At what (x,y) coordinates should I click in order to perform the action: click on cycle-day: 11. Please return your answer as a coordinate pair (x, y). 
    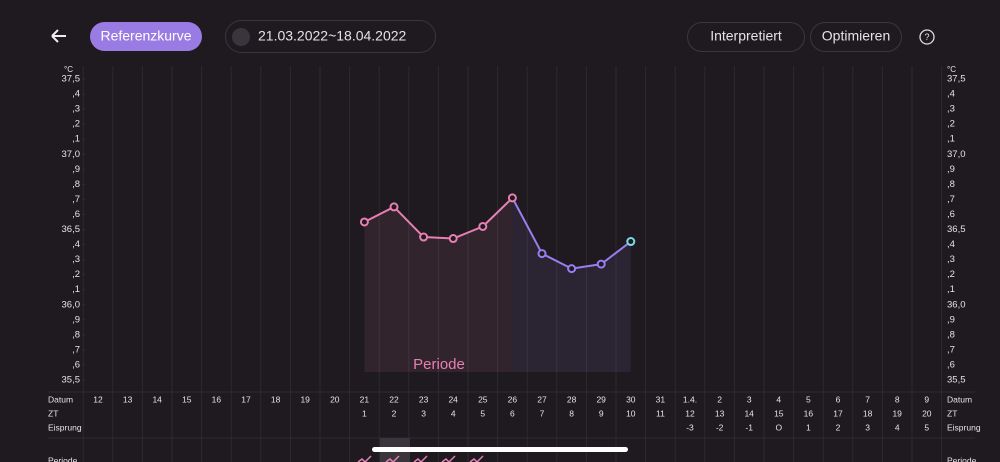
    Looking at the image, I should click on (660, 413).